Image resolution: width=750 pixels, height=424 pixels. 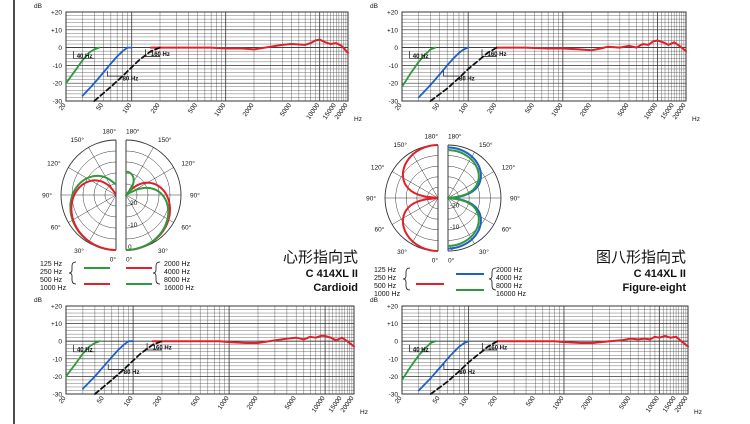 What do you see at coordinates (394, 377) in the screenshot?
I see `y-tick-label: -20` at bounding box center [394, 377].